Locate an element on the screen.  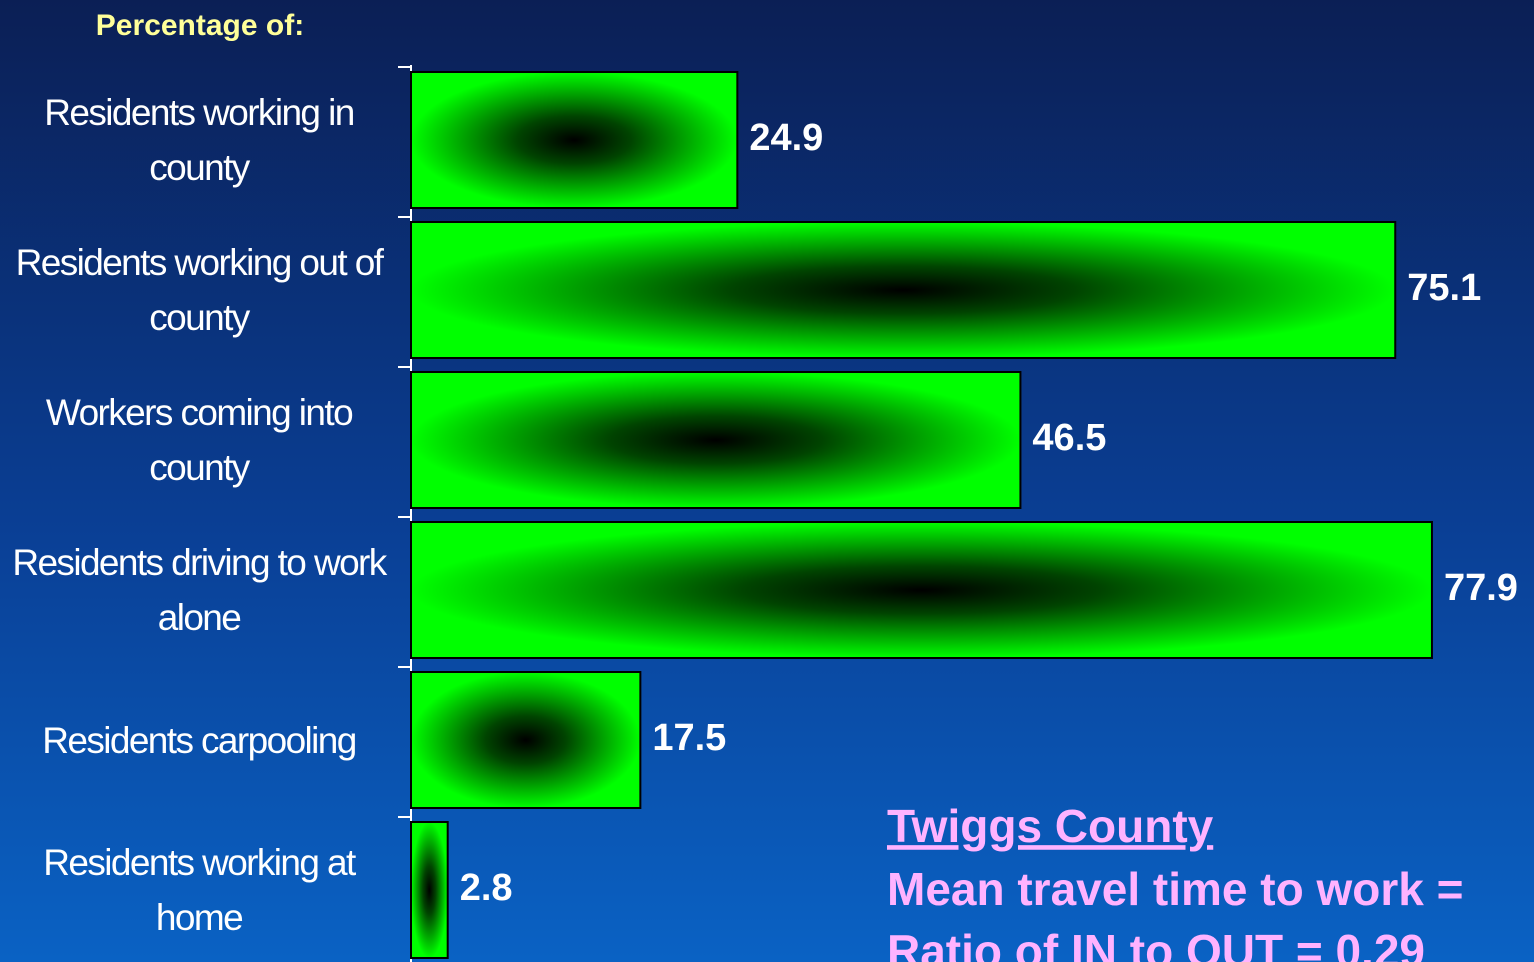
category-label: Residents carpooling is located at coordinates (199, 740).